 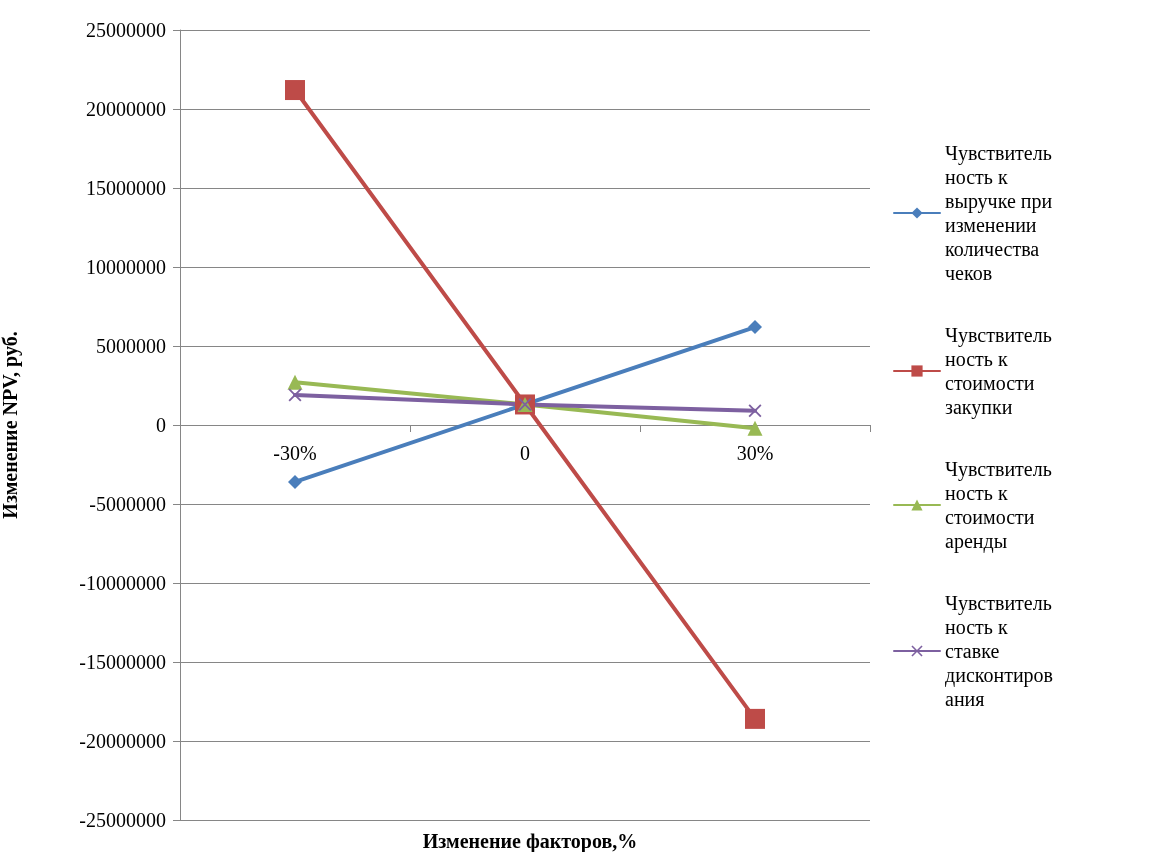 I want to click on x-tick-label: 30%, so click(x=755, y=453).